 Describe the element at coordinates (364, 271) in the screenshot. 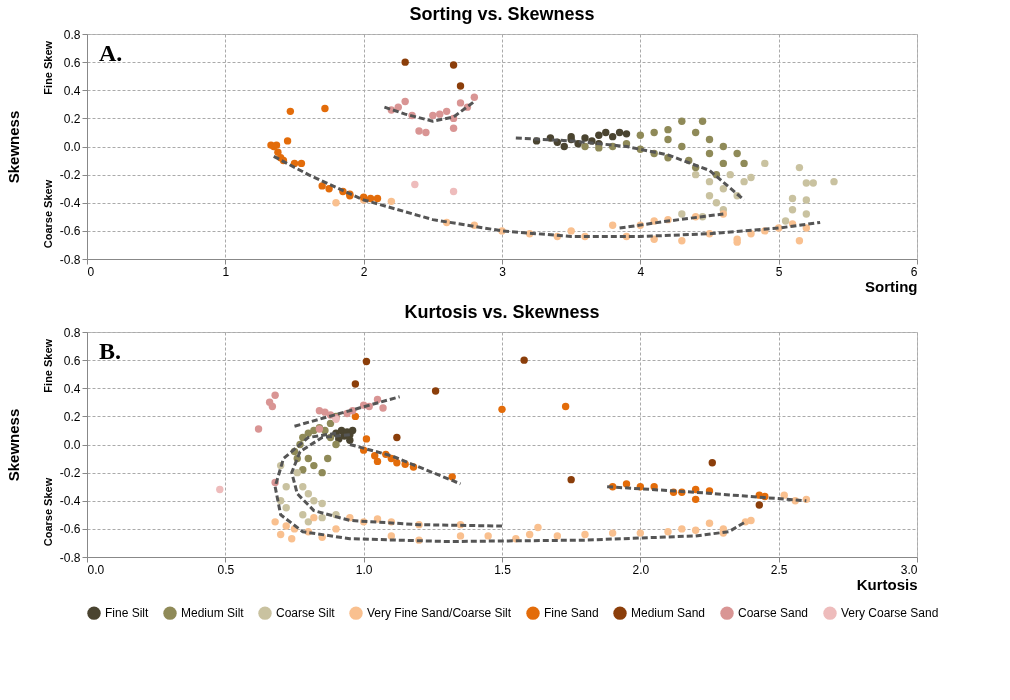

I see `x-tick-label: 2` at that location.